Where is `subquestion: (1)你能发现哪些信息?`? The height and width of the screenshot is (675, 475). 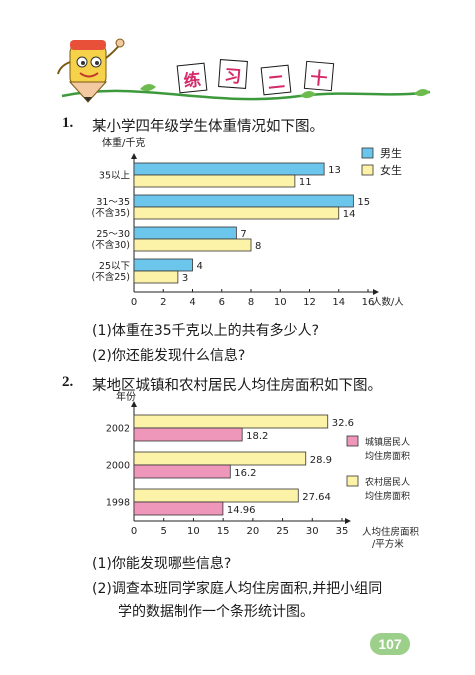
subquestion: (1)你能发现哪些信息? is located at coordinates (162, 564).